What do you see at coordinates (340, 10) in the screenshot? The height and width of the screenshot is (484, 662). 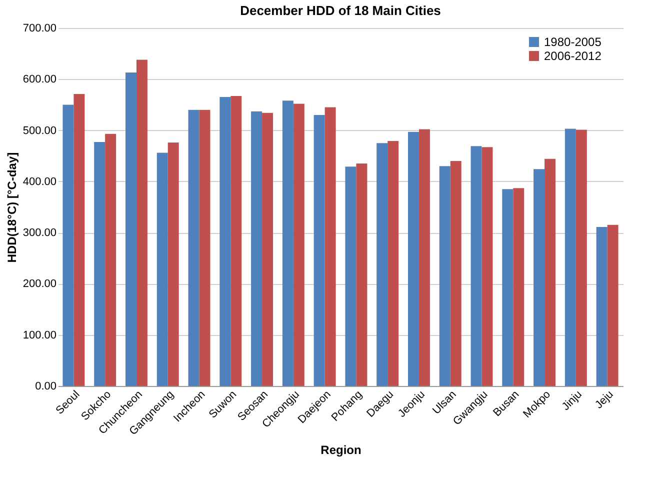 I see `chart-title: December HDD of 18 Main Cities` at bounding box center [340, 10].